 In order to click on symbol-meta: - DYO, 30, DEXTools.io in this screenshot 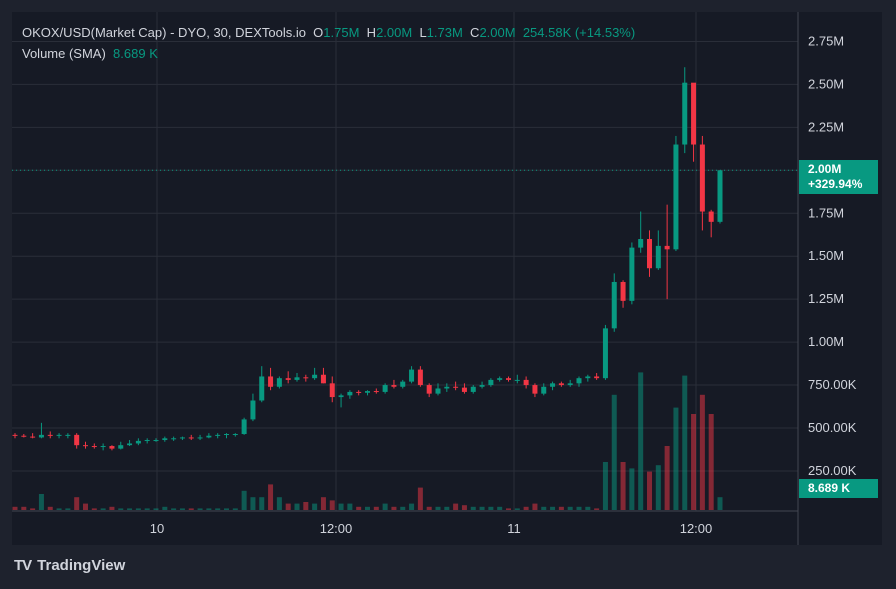, I will do `click(238, 32)`.